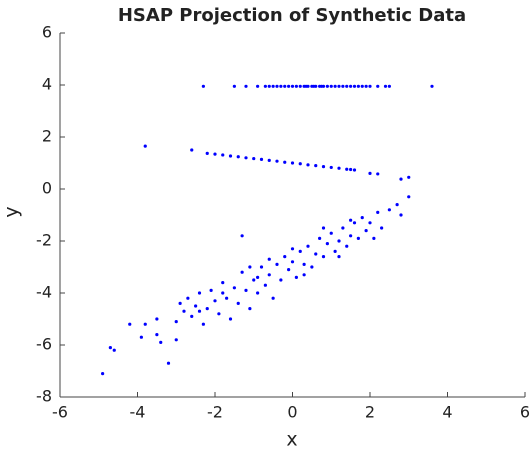 Image resolution: width=531 pixels, height=451 pixels. Describe the element at coordinates (47, 136) in the screenshot. I see `y-tick-label: 2` at that location.